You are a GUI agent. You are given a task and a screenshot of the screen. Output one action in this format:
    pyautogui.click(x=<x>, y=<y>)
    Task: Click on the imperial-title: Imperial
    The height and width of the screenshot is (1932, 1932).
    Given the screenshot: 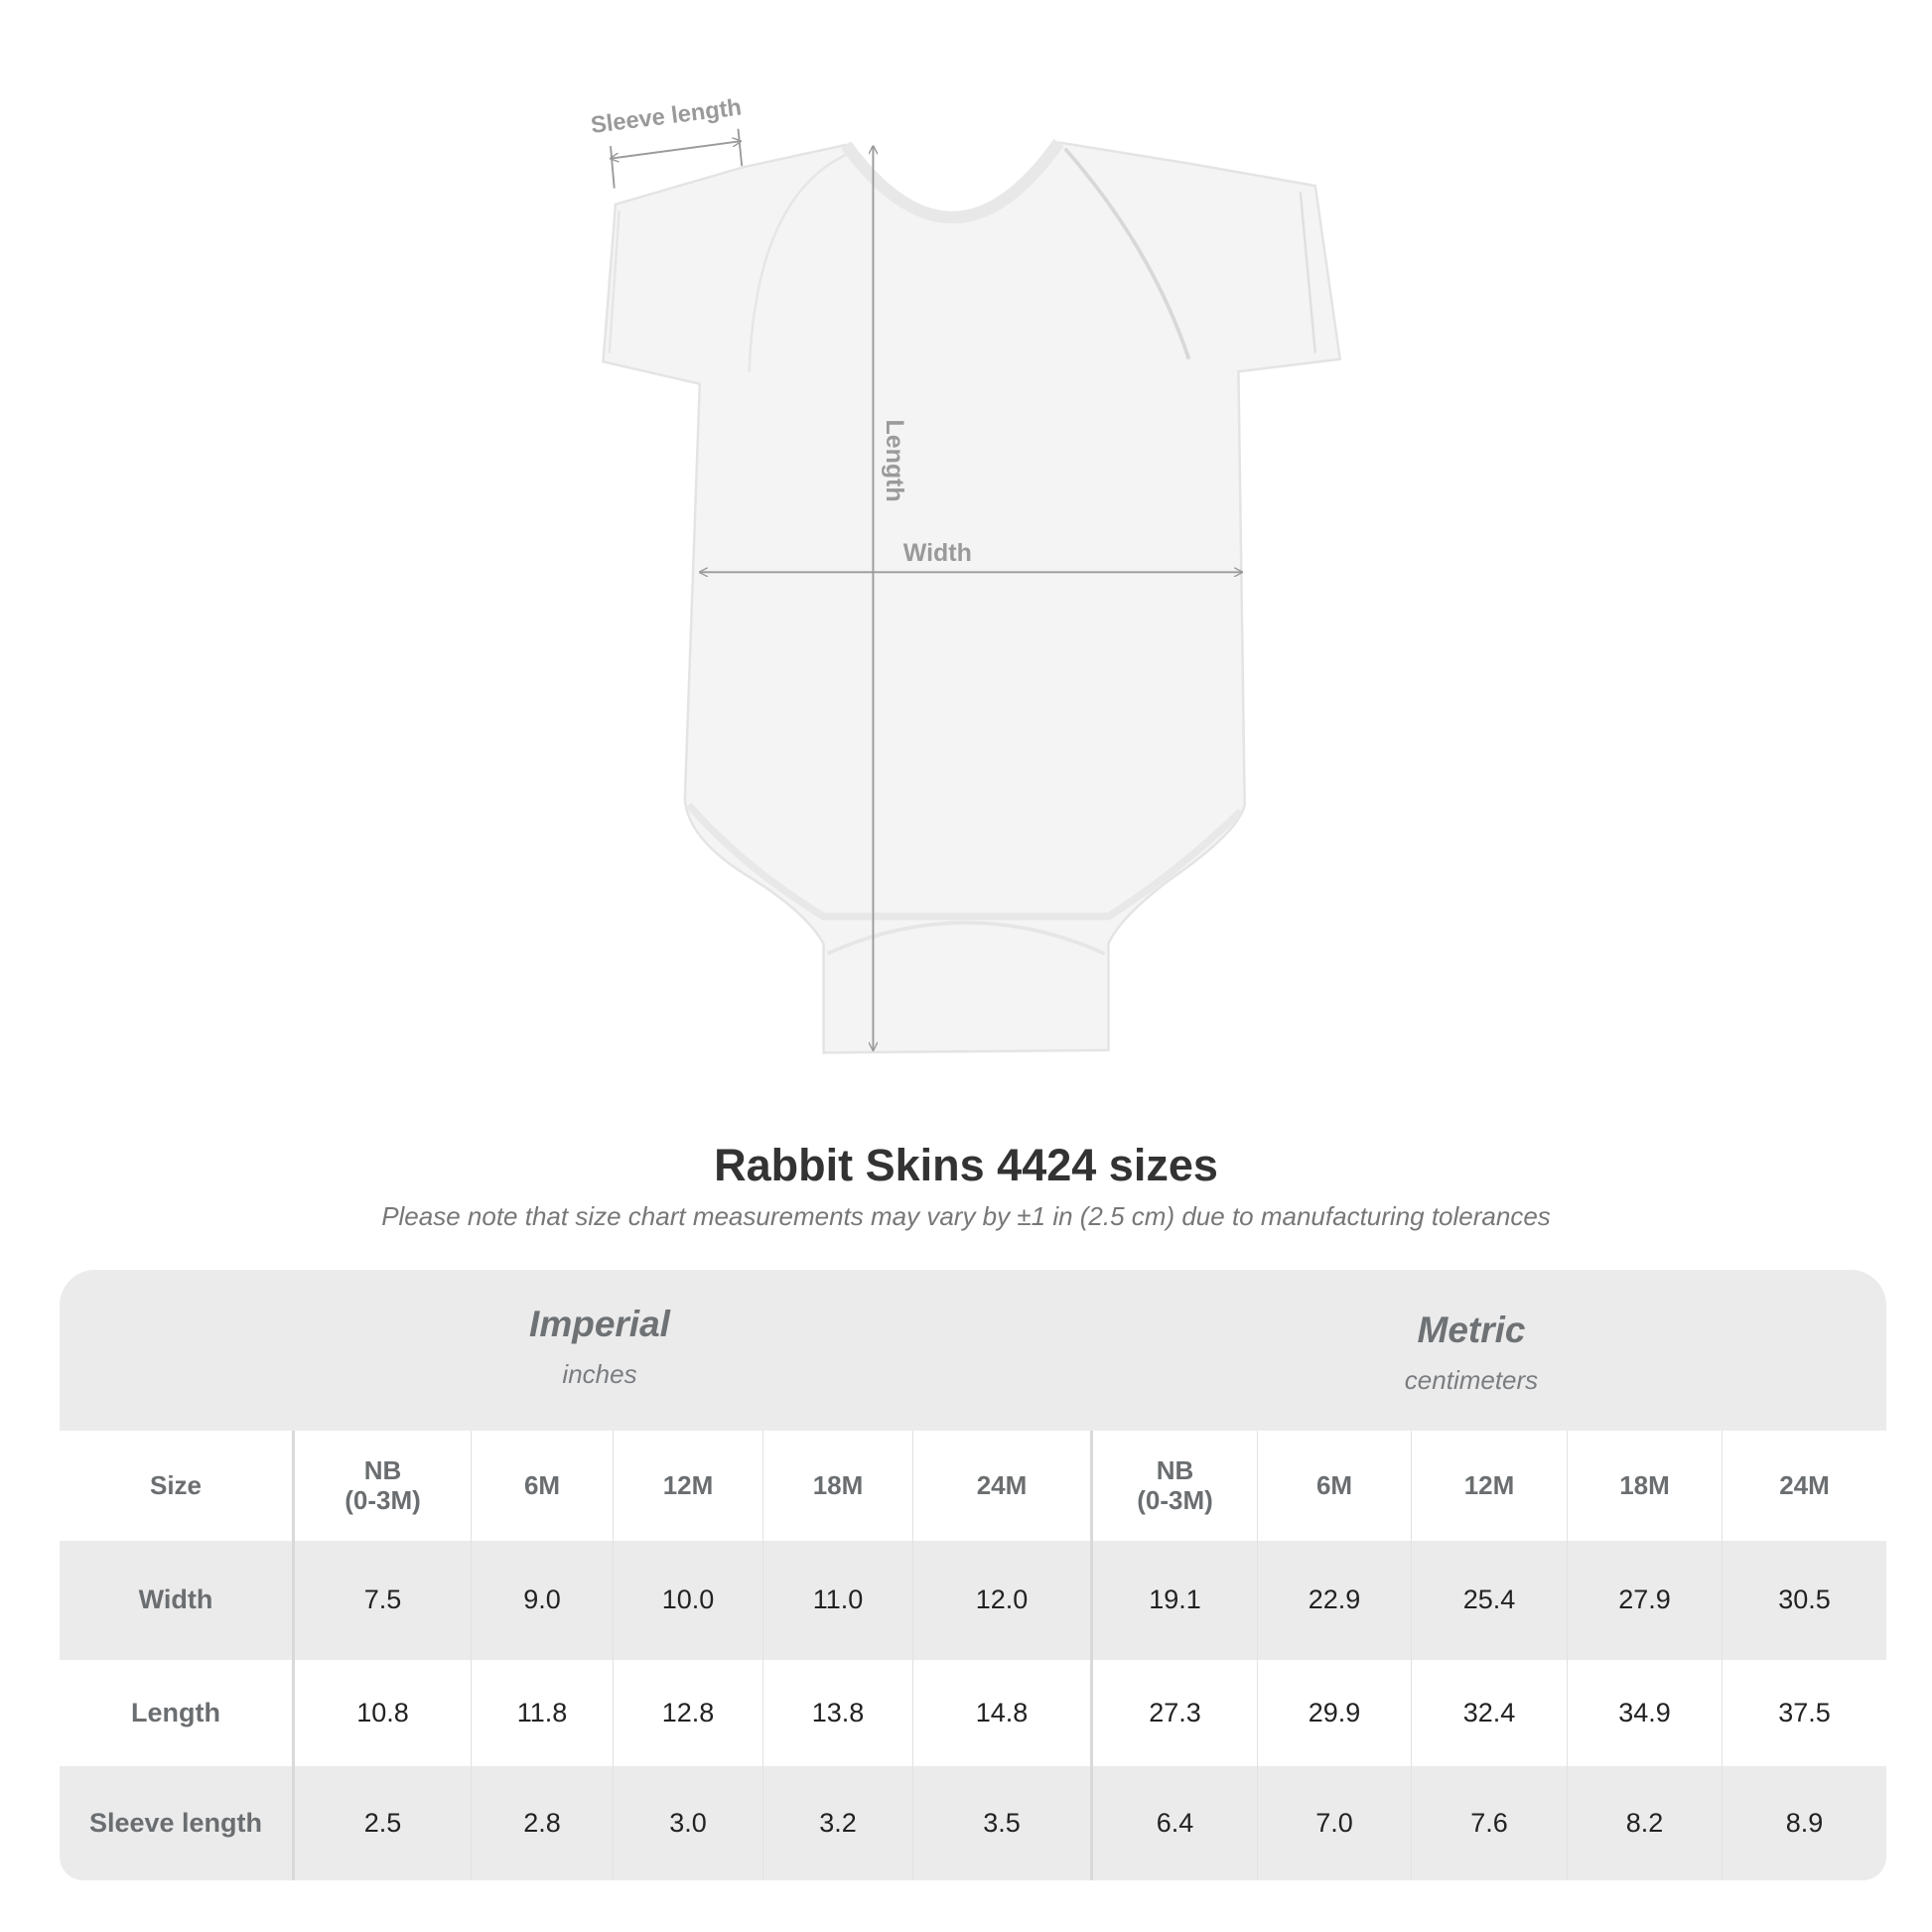 What is the action you would take?
    pyautogui.click(x=599, y=1324)
    